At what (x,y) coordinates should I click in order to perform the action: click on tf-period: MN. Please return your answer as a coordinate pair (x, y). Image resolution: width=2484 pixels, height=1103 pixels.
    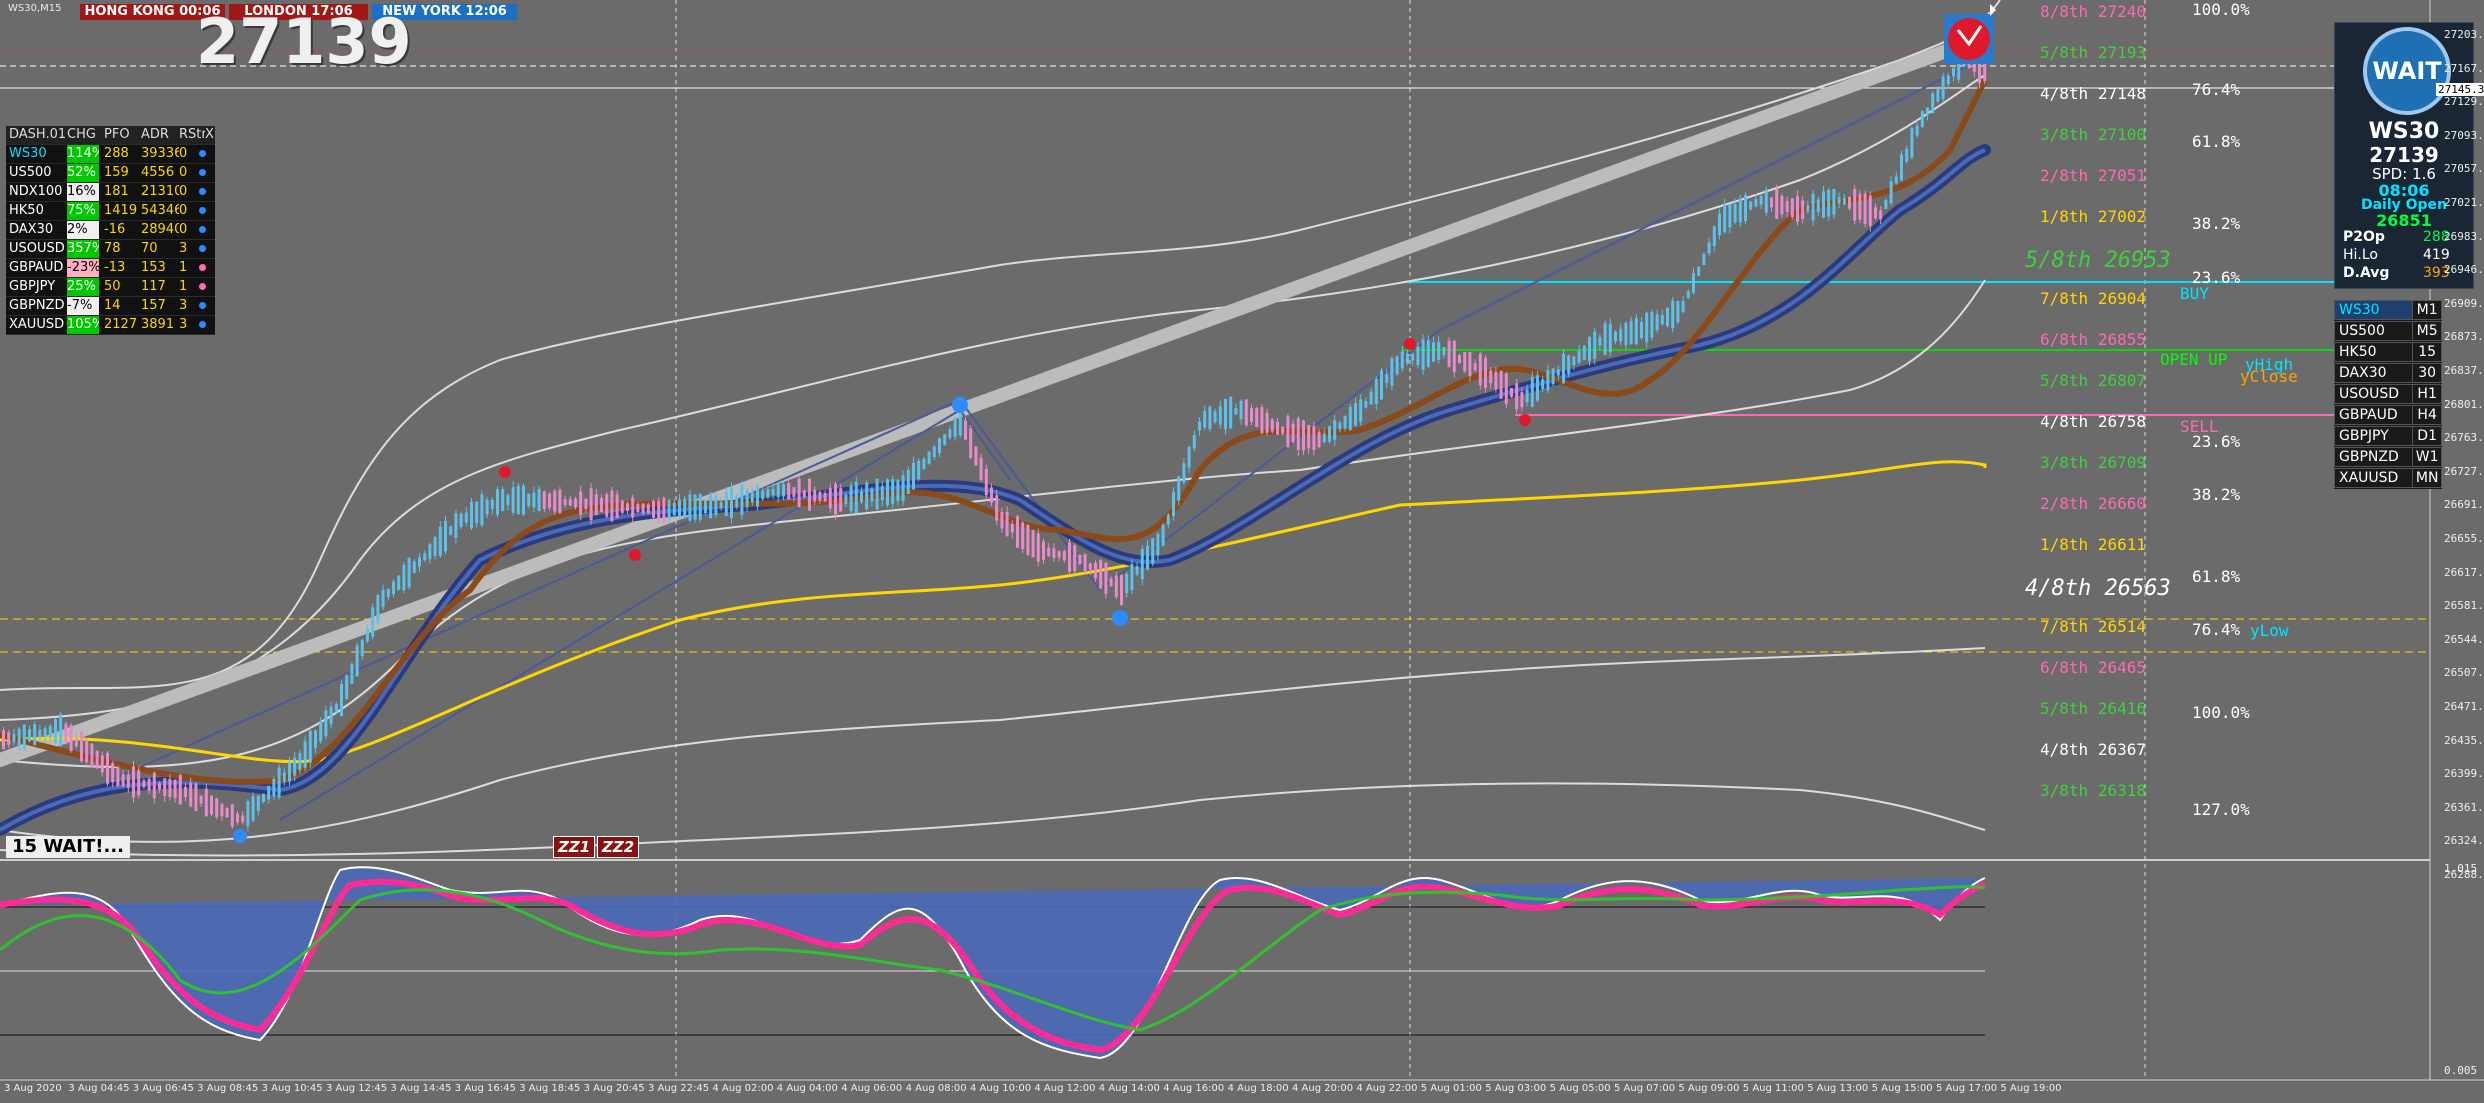
    Looking at the image, I should click on (2427, 478).